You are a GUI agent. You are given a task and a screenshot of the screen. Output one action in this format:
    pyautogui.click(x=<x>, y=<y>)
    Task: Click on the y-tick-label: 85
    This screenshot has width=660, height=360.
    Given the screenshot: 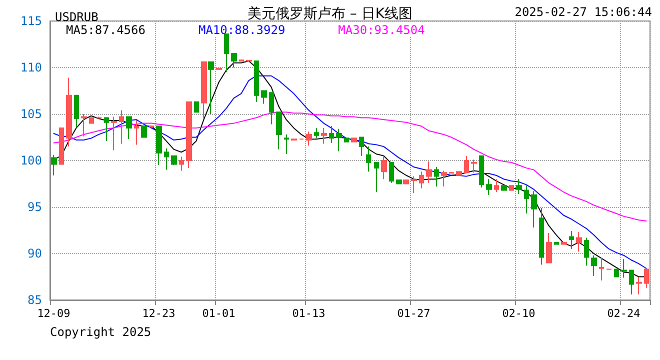 What is the action you would take?
    pyautogui.click(x=35, y=300)
    